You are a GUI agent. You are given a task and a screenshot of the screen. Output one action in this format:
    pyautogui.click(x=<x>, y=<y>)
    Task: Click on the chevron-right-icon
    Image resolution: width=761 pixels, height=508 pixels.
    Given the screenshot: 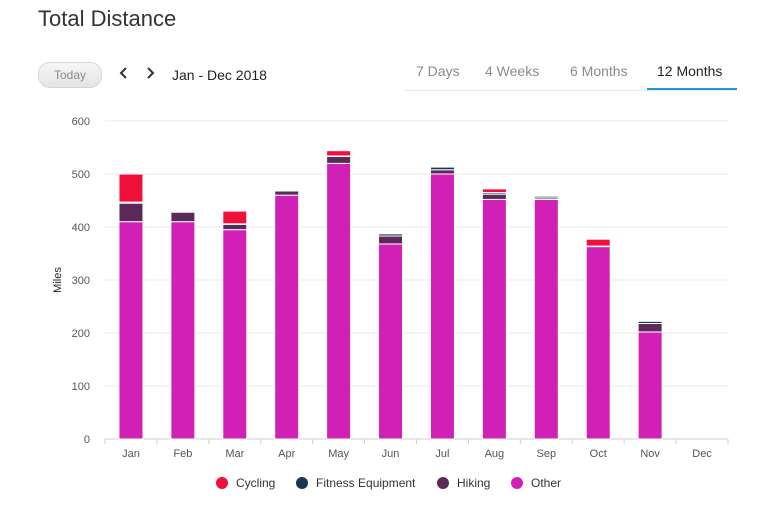 What is the action you would take?
    pyautogui.click(x=150, y=73)
    